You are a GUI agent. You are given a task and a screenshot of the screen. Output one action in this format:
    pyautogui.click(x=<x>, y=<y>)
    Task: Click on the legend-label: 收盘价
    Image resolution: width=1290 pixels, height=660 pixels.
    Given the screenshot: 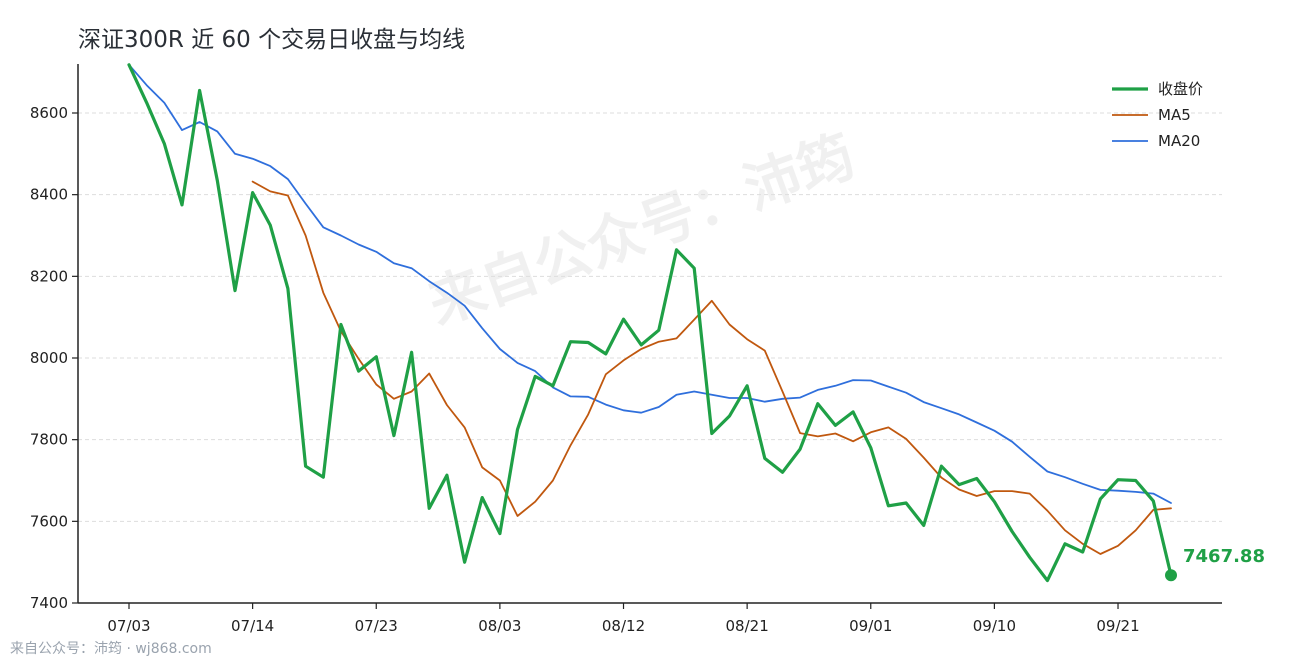 What is the action you would take?
    pyautogui.click(x=1180, y=89)
    